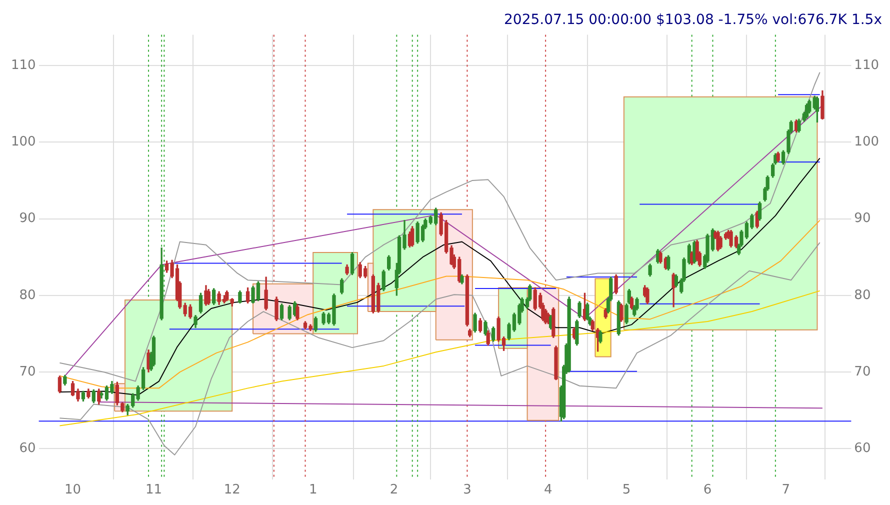 This screenshot has width=890, height=505. What do you see at coordinates (73, 490) in the screenshot?
I see `x-tick-label: 10` at bounding box center [73, 490].